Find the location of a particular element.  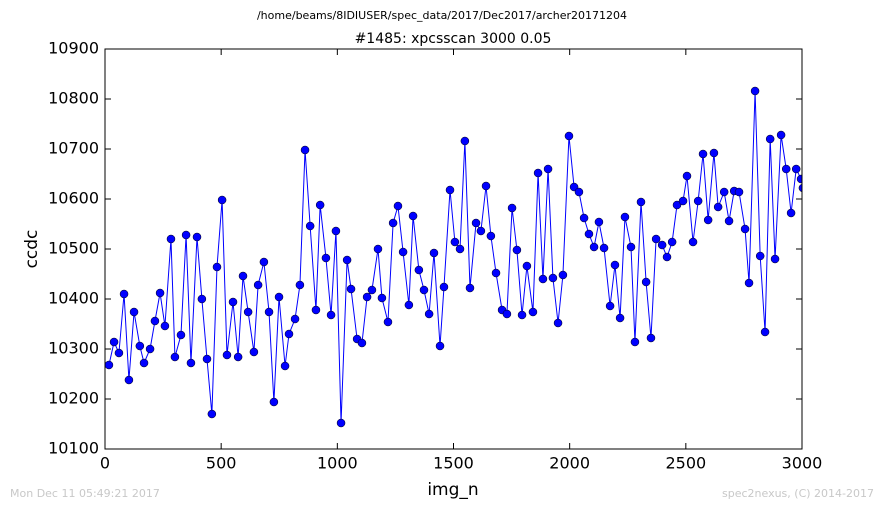

y-tick-label: 10800 is located at coordinates (73, 98).